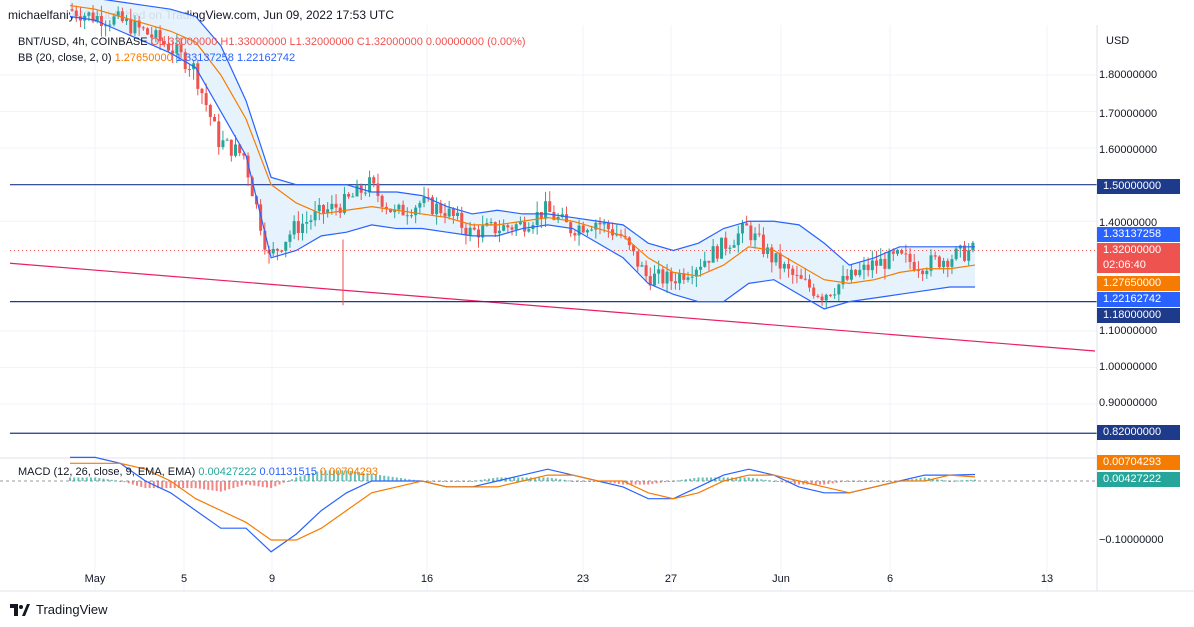  I want to click on macd-line-value: 0.01131515, so click(288, 472).